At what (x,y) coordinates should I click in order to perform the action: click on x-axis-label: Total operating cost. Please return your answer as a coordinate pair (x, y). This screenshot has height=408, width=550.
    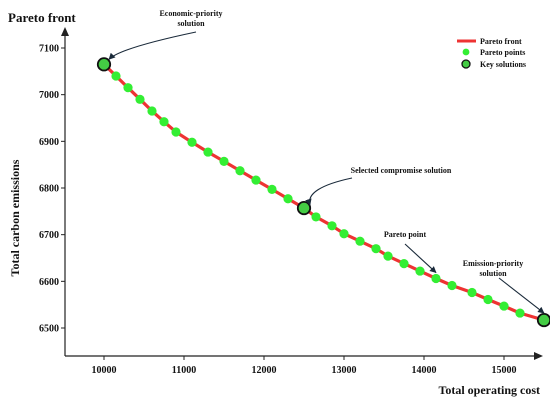
    Looking at the image, I should click on (489, 390).